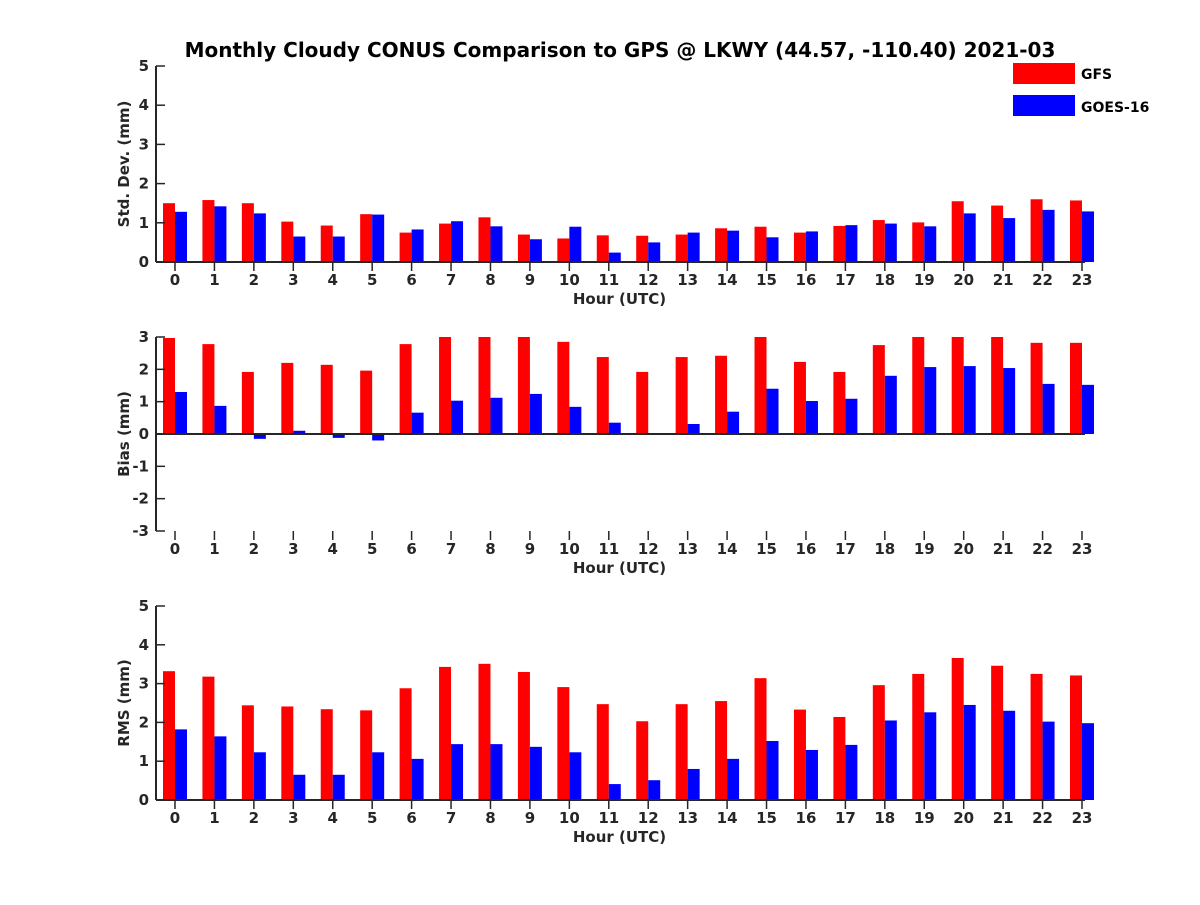 Image resolution: width=1200 pixels, height=905 pixels. What do you see at coordinates (124, 702) in the screenshot?
I see `y-axis-label: RMS (mm)` at bounding box center [124, 702].